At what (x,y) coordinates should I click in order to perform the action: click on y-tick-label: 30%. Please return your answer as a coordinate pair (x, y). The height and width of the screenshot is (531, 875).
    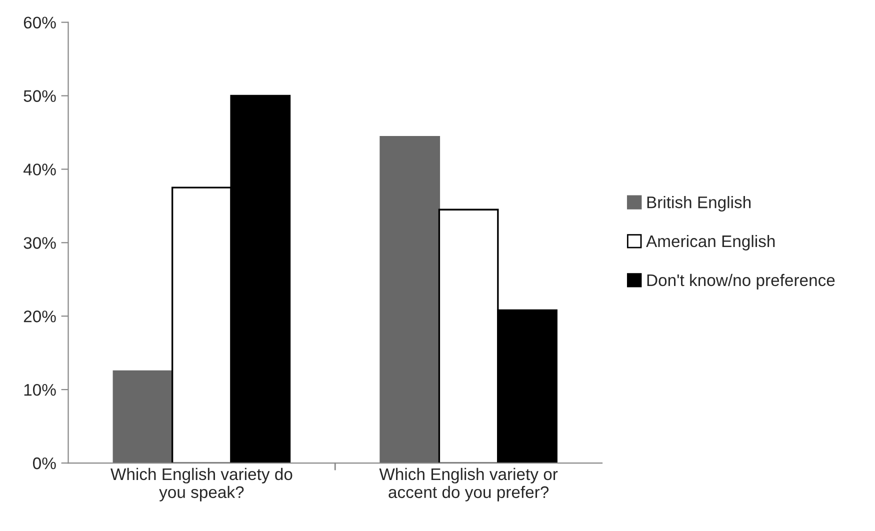
    Looking at the image, I should click on (40, 243).